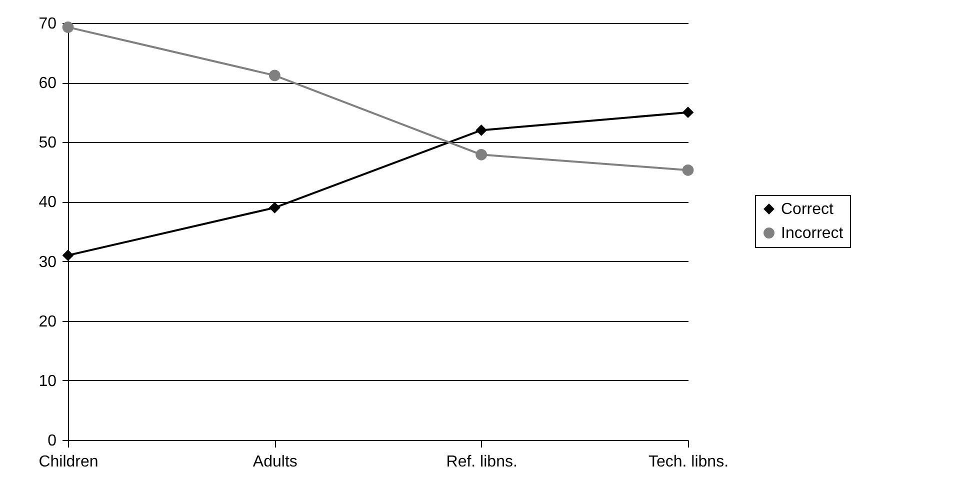 This screenshot has height=495, width=969. I want to click on legend-label: Correct, so click(807, 209).